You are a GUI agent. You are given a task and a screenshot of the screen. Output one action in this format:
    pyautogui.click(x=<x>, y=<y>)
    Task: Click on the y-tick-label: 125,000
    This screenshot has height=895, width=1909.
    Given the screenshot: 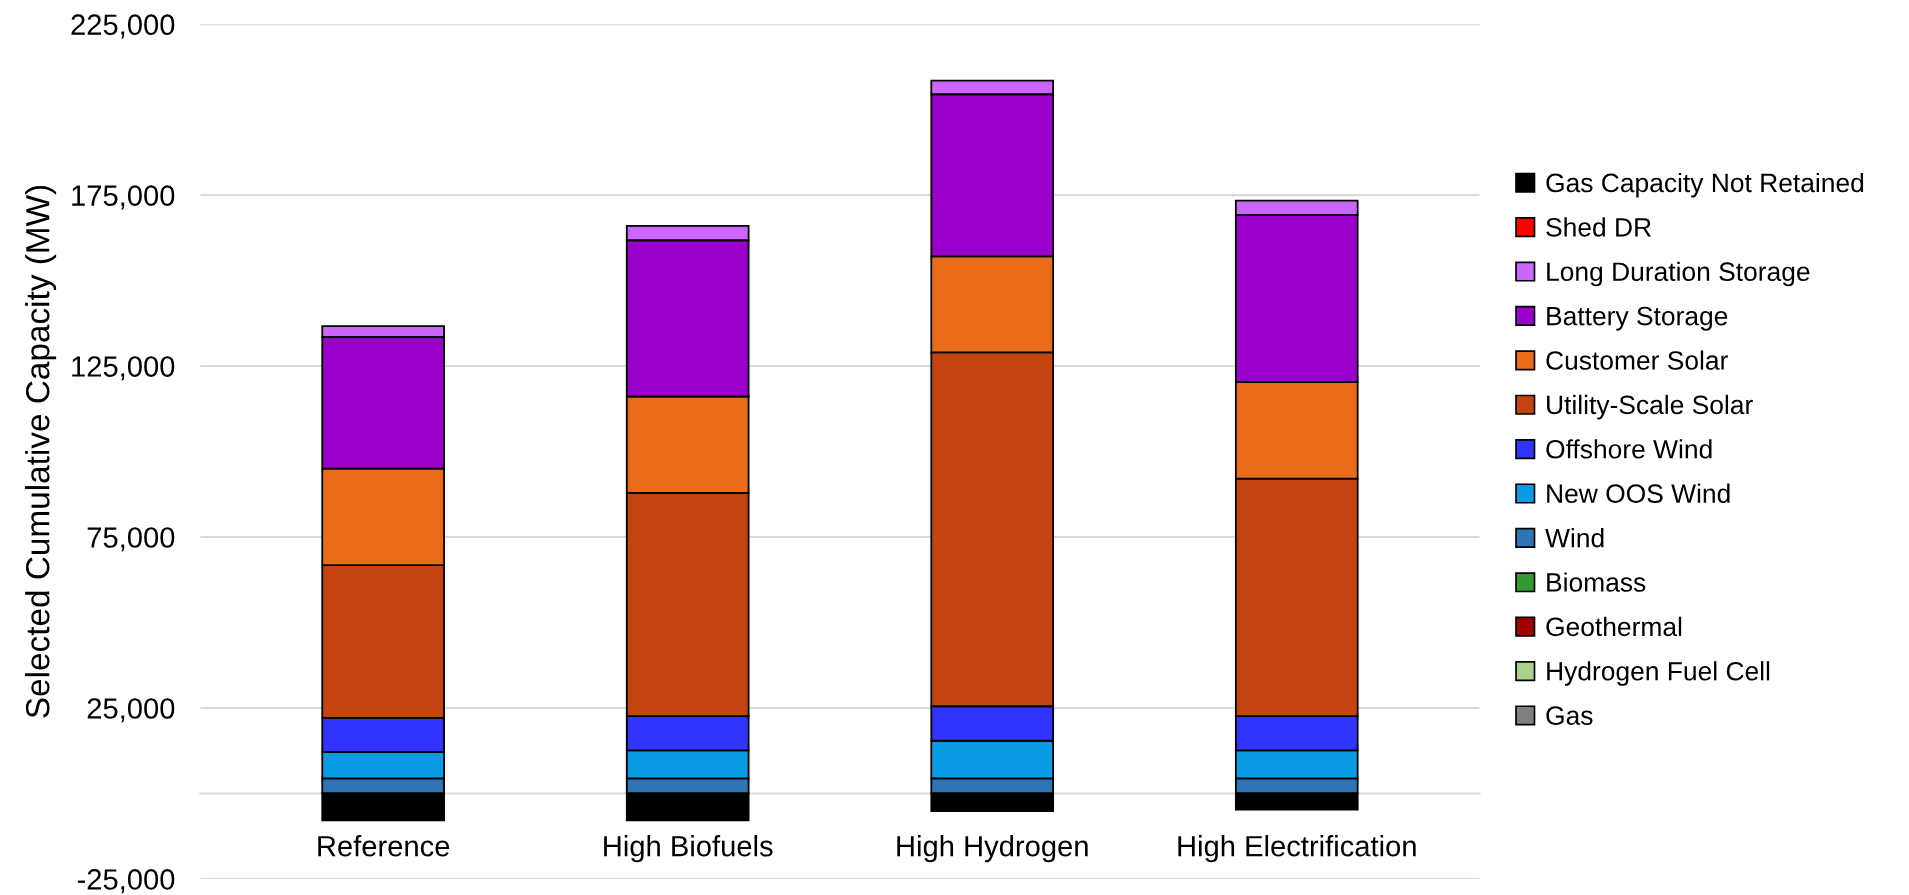 What is the action you would take?
    pyautogui.click(x=123, y=368)
    